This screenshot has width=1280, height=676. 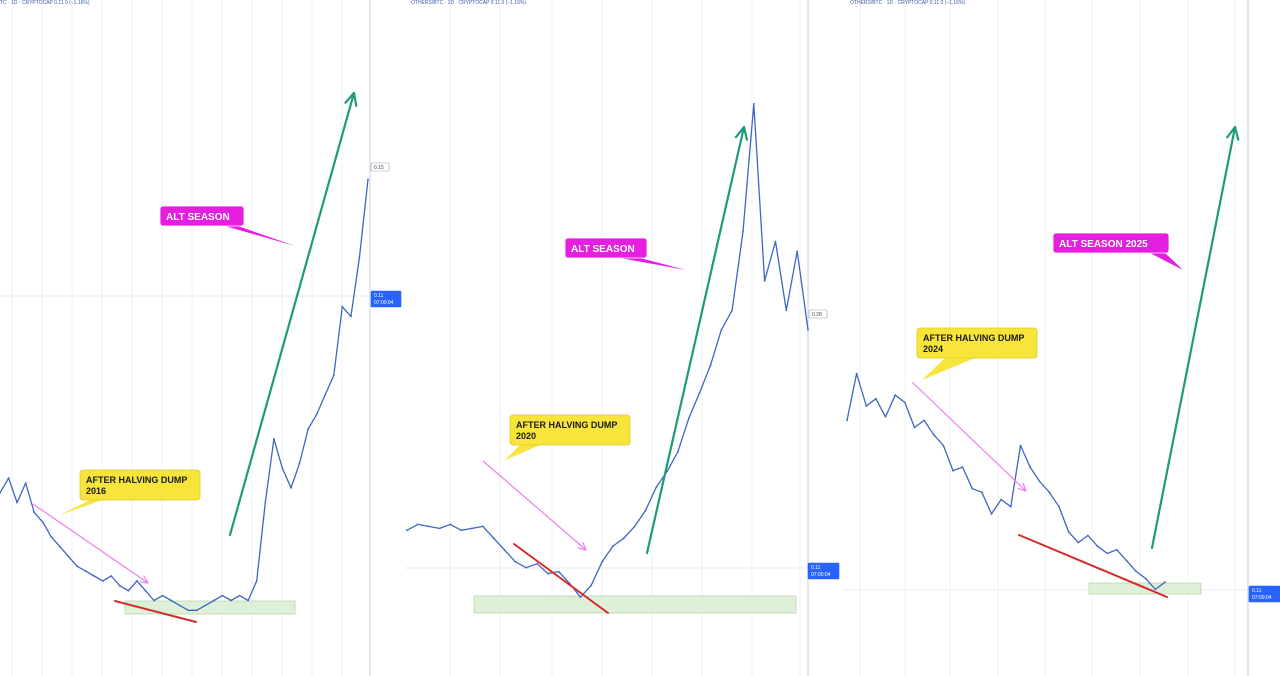 I want to click on price-tag-countdown: 07:00:04, so click(x=384, y=303).